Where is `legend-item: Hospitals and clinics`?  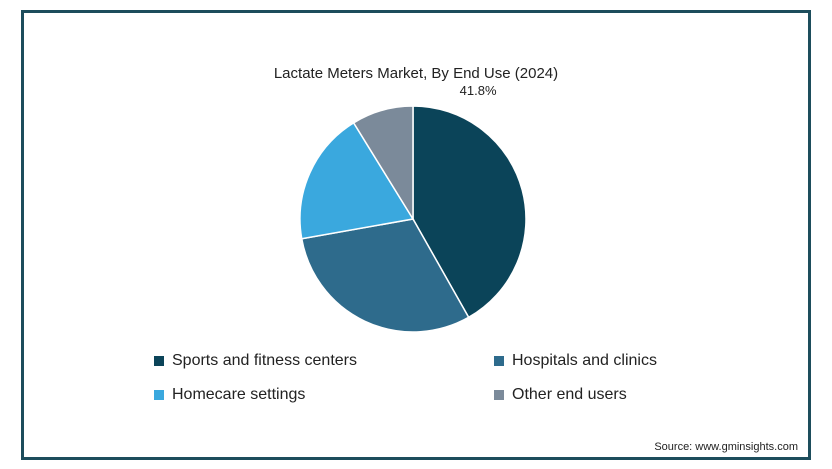 legend-item: Hospitals and clinics is located at coordinates (604, 361).